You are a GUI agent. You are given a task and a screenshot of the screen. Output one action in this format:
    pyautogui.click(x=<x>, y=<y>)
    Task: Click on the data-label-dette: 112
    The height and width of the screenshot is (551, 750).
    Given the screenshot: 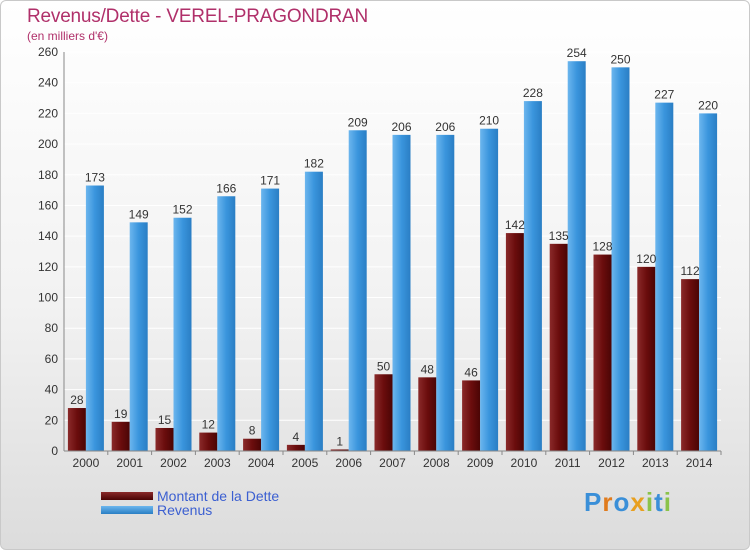 What is the action you would take?
    pyautogui.click(x=690, y=271)
    